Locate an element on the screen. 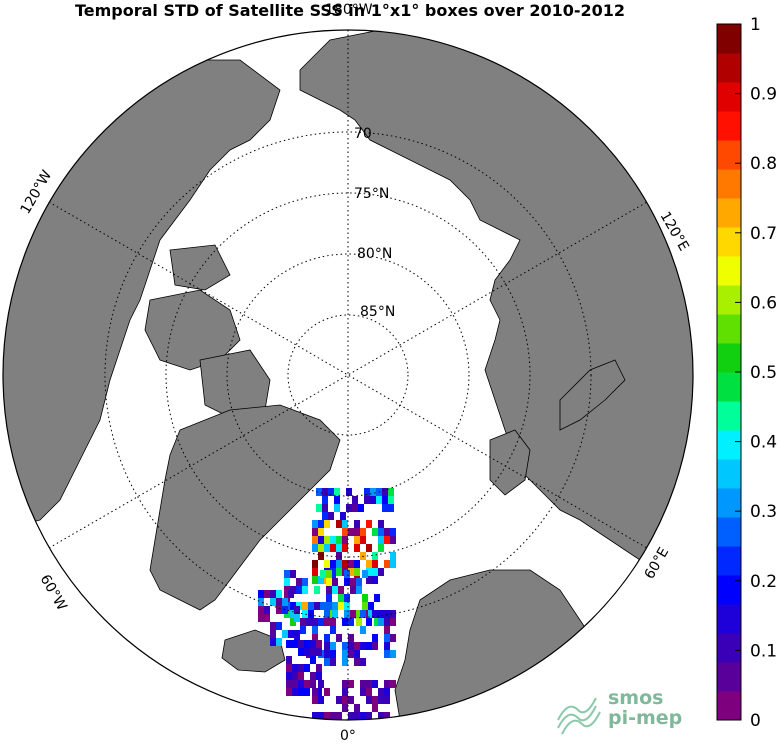 This screenshot has width=780, height=746. colorbar-tick-label: 0 is located at coordinates (755, 721).